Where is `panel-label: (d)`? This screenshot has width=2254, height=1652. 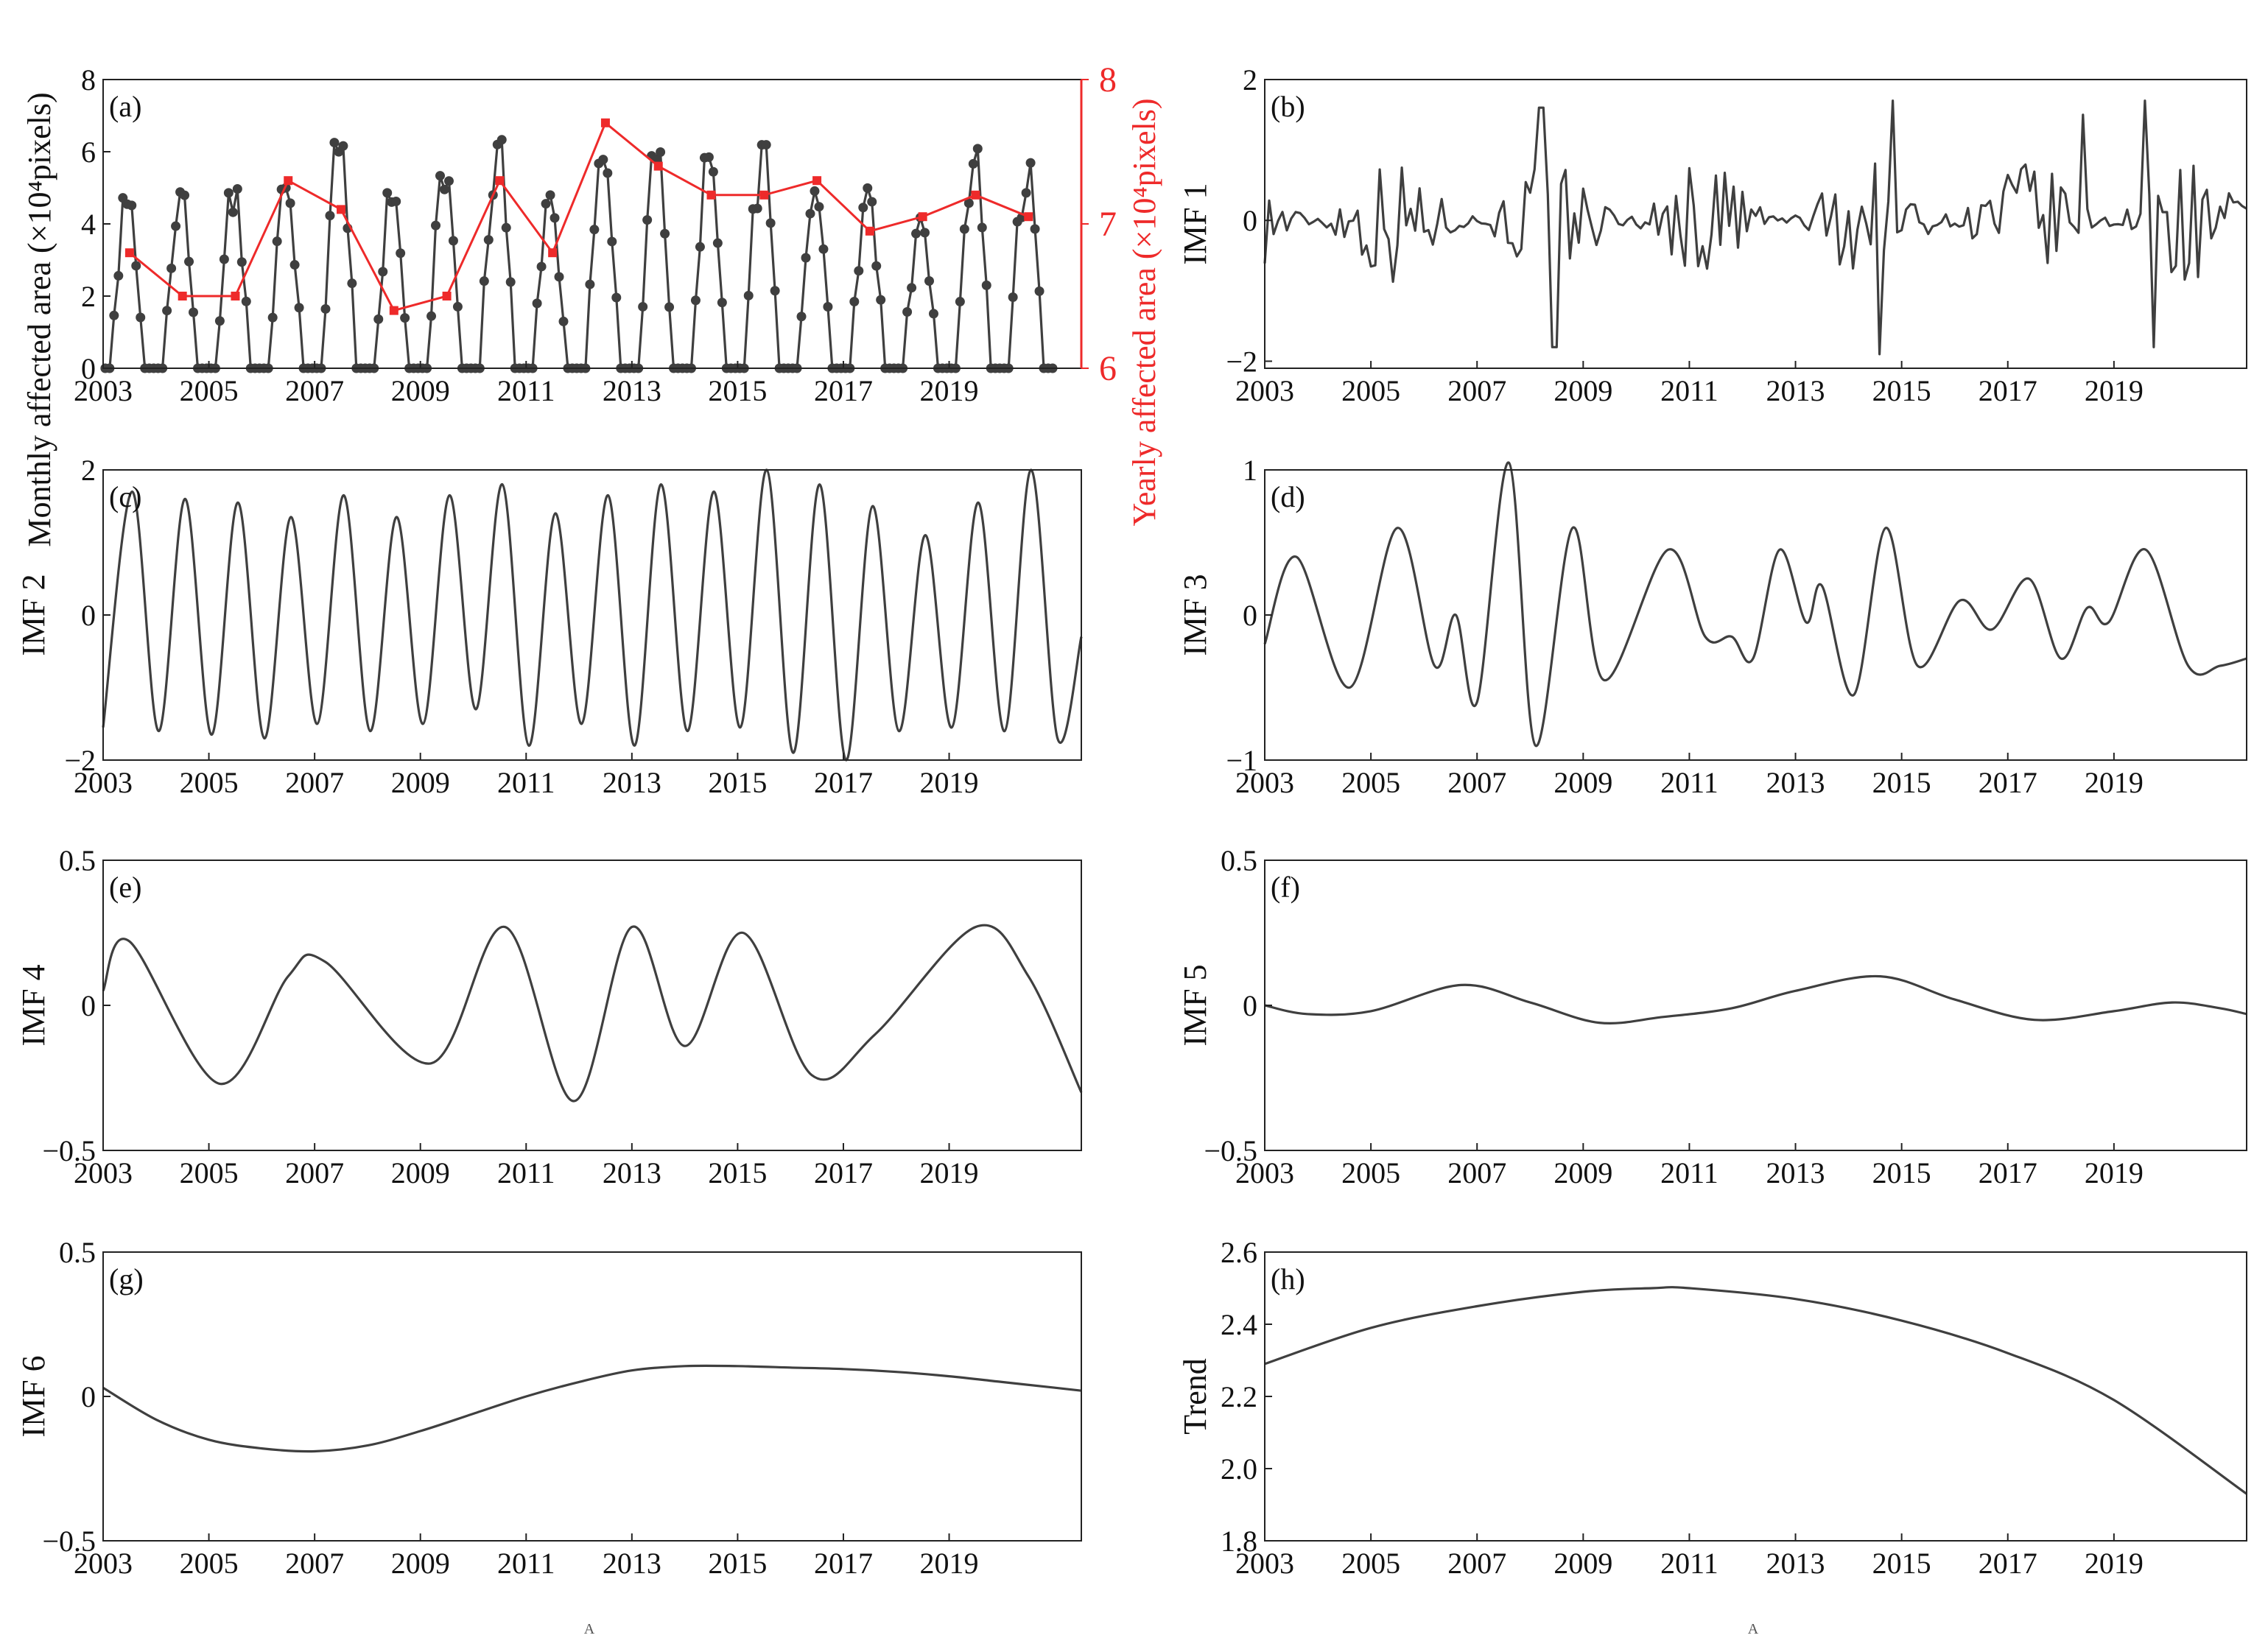 panel-label: (d) is located at coordinates (1288, 496).